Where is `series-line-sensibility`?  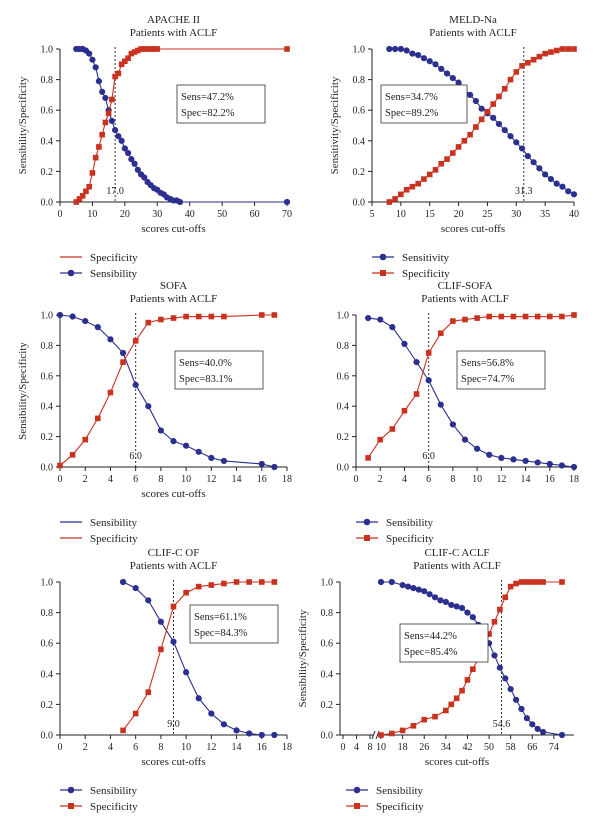 series-line-sensibility is located at coordinates (167, 391).